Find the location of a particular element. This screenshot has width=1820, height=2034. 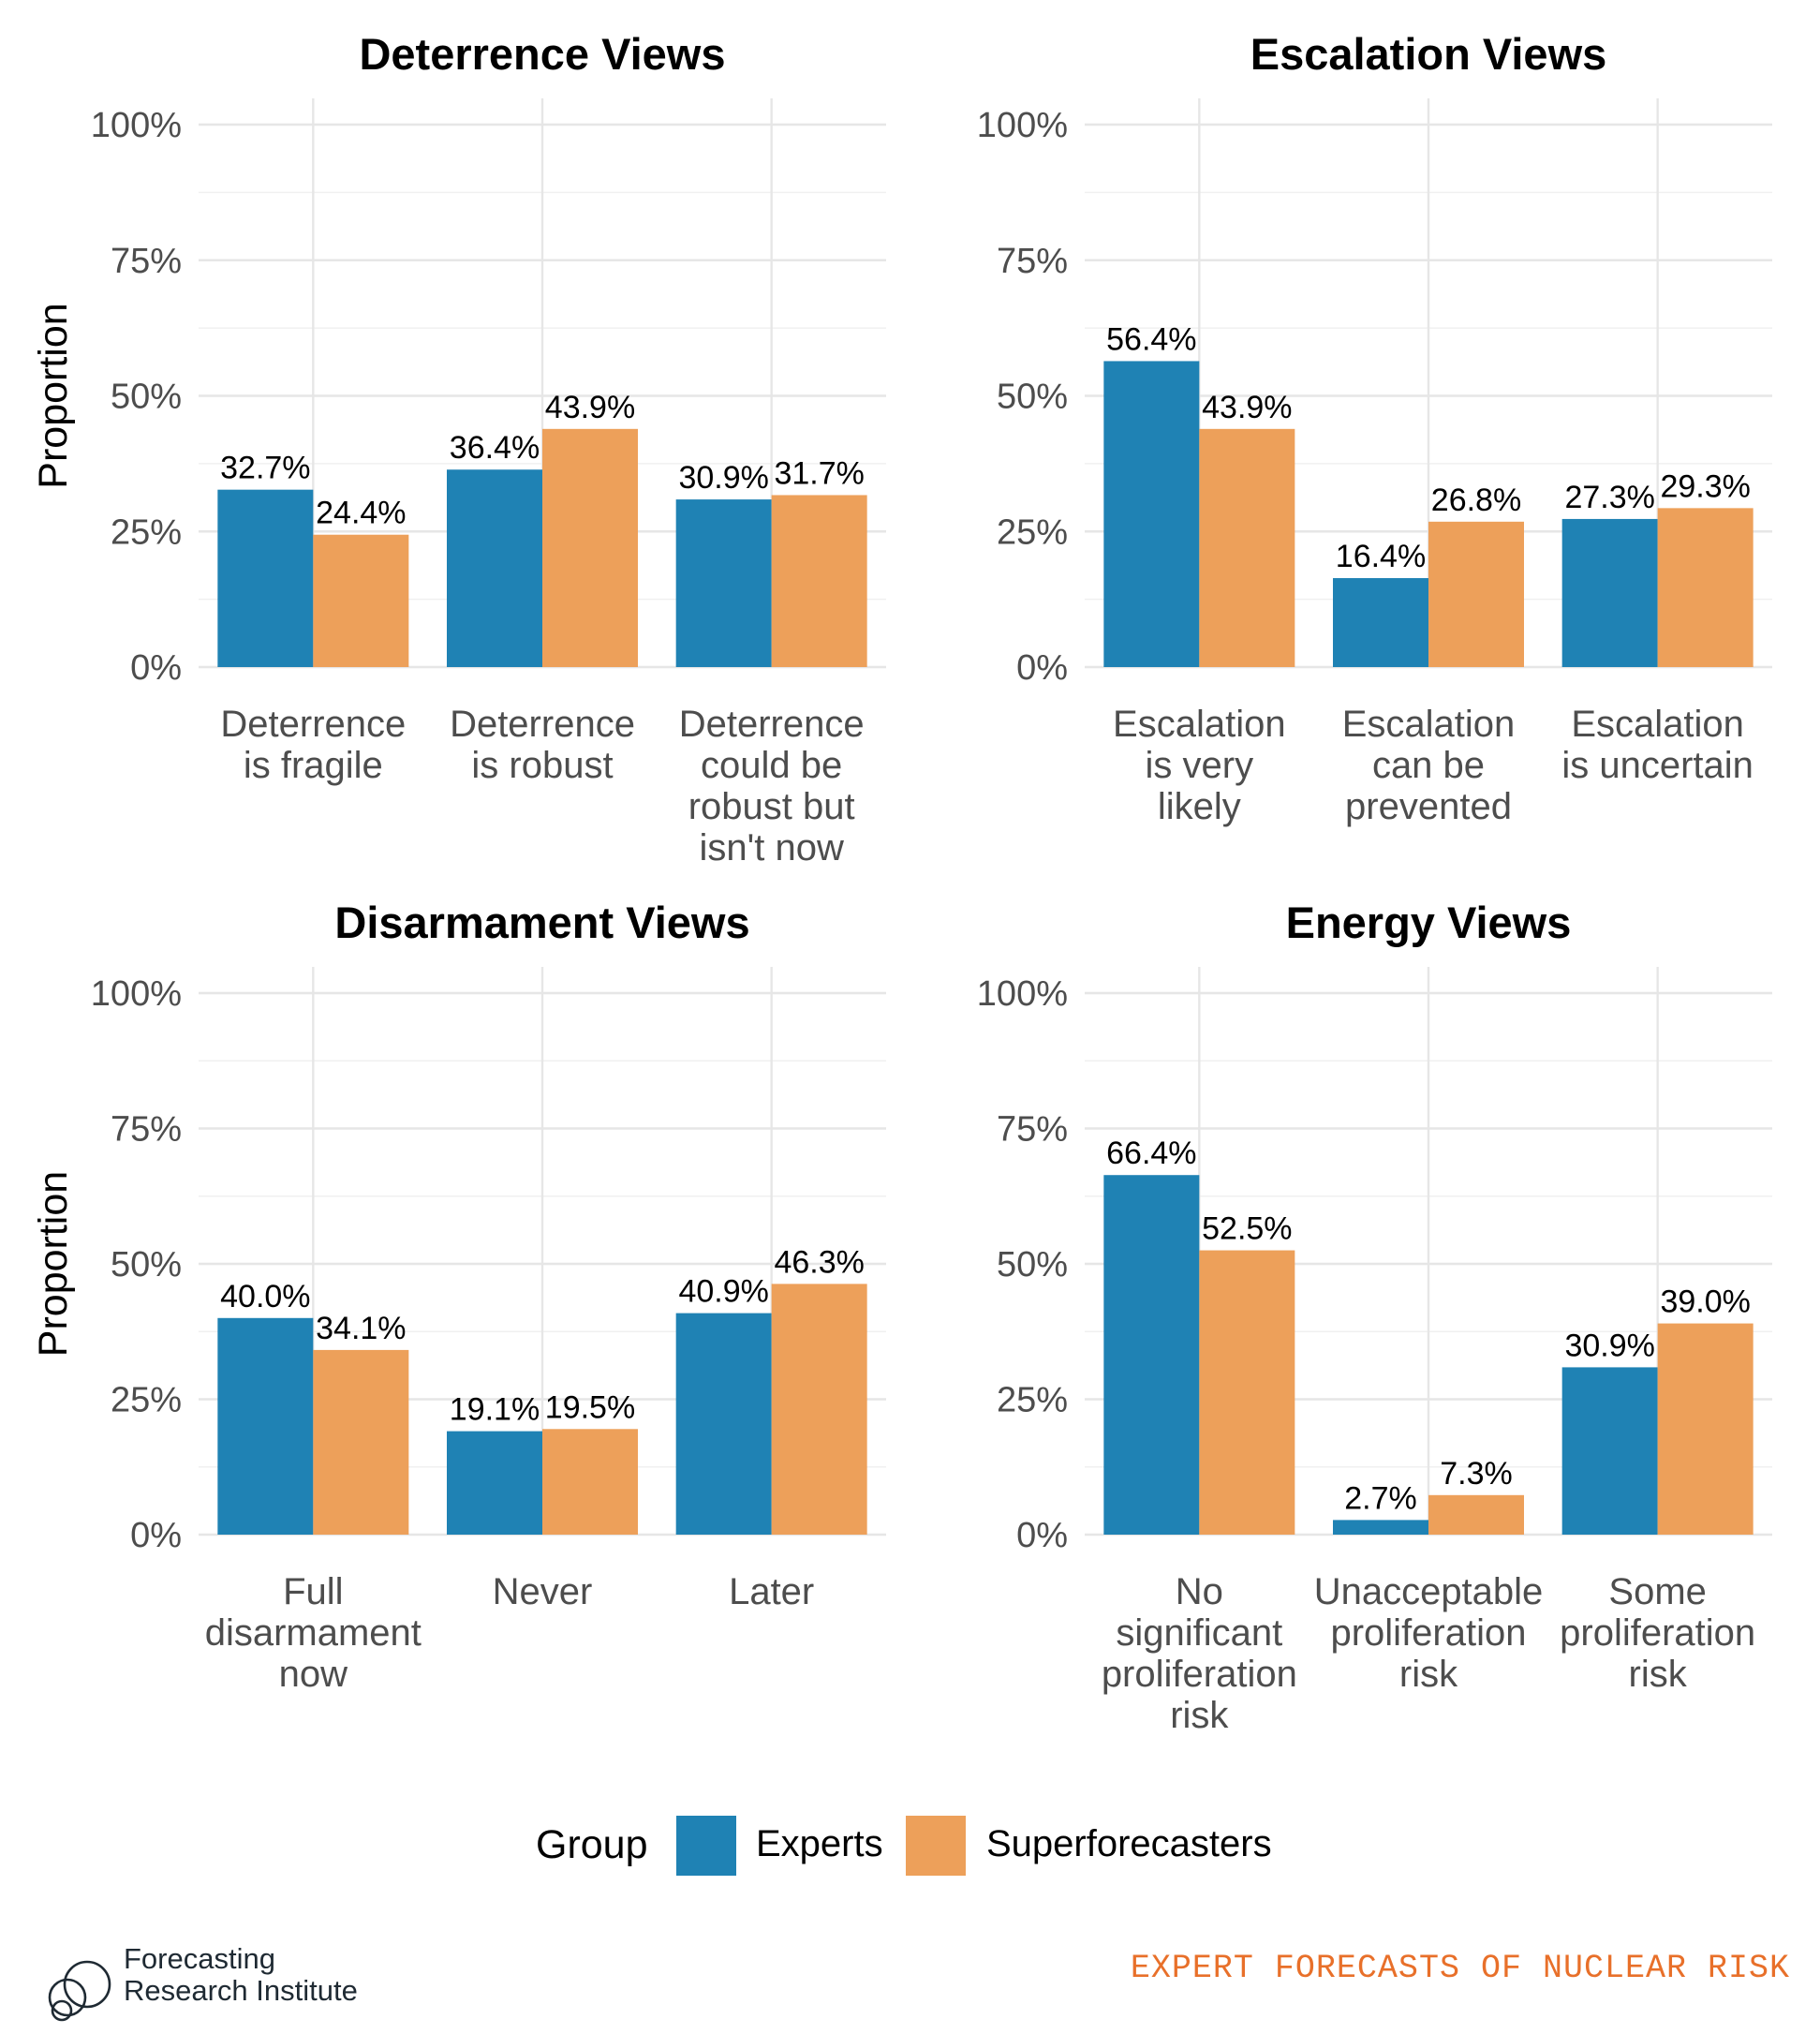

x-category-label: Escalation can be prevented is located at coordinates (1429, 765).